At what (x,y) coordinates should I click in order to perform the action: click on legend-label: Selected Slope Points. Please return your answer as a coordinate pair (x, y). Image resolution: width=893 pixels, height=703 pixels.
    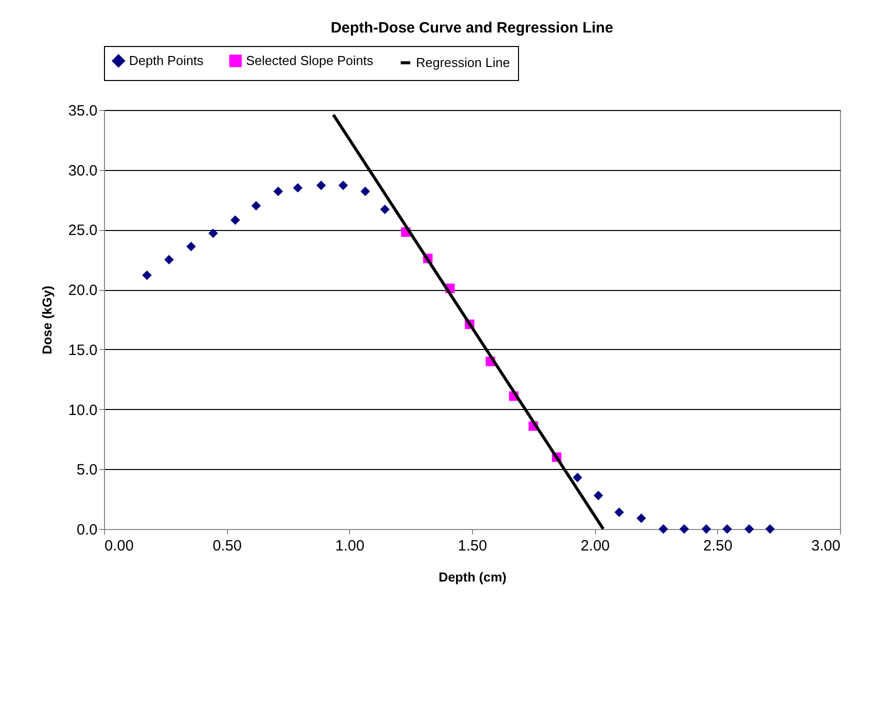
    Looking at the image, I should click on (310, 60).